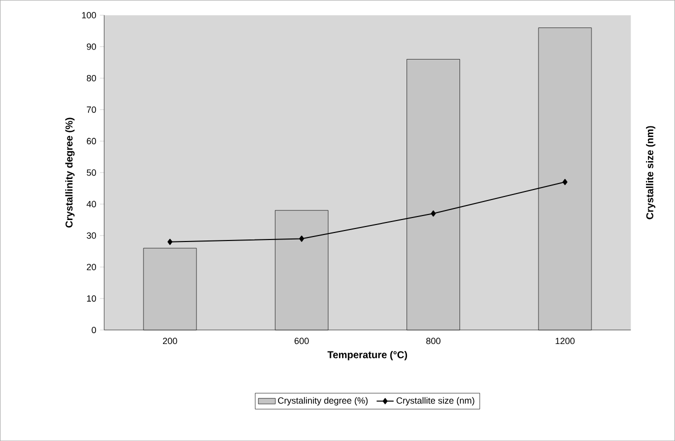 Image resolution: width=675 pixels, height=441 pixels. What do you see at coordinates (91, 172) in the screenshot?
I see `y-tick-label: 50` at bounding box center [91, 172].